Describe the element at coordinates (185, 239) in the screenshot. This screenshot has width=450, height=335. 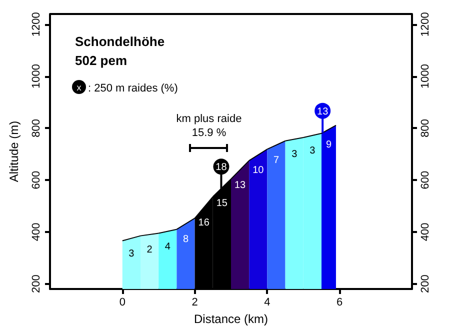
I see `annotation: 8` at that location.